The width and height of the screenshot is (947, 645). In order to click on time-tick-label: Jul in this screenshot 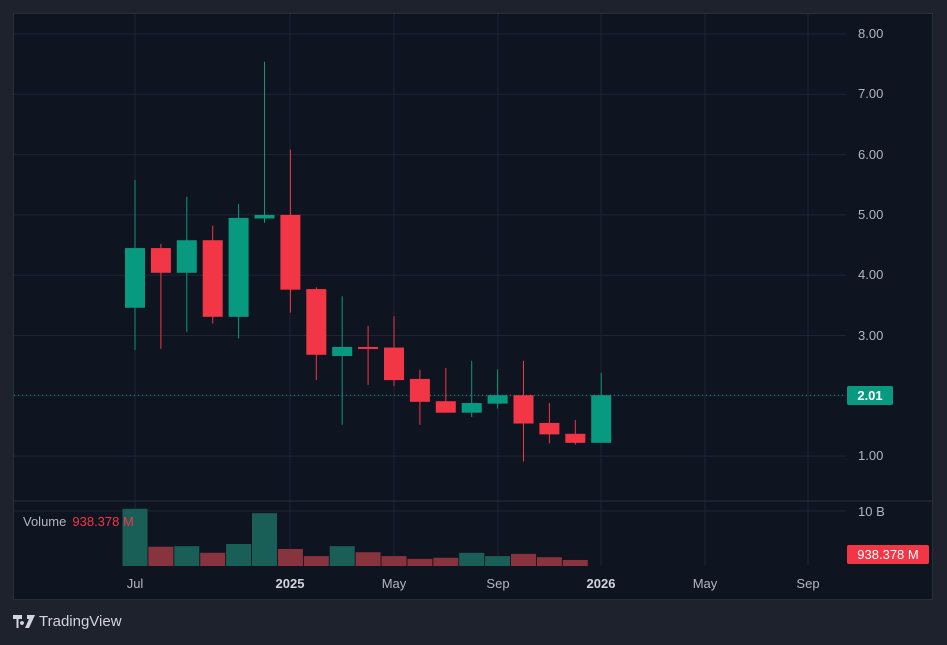, I will do `click(135, 583)`.